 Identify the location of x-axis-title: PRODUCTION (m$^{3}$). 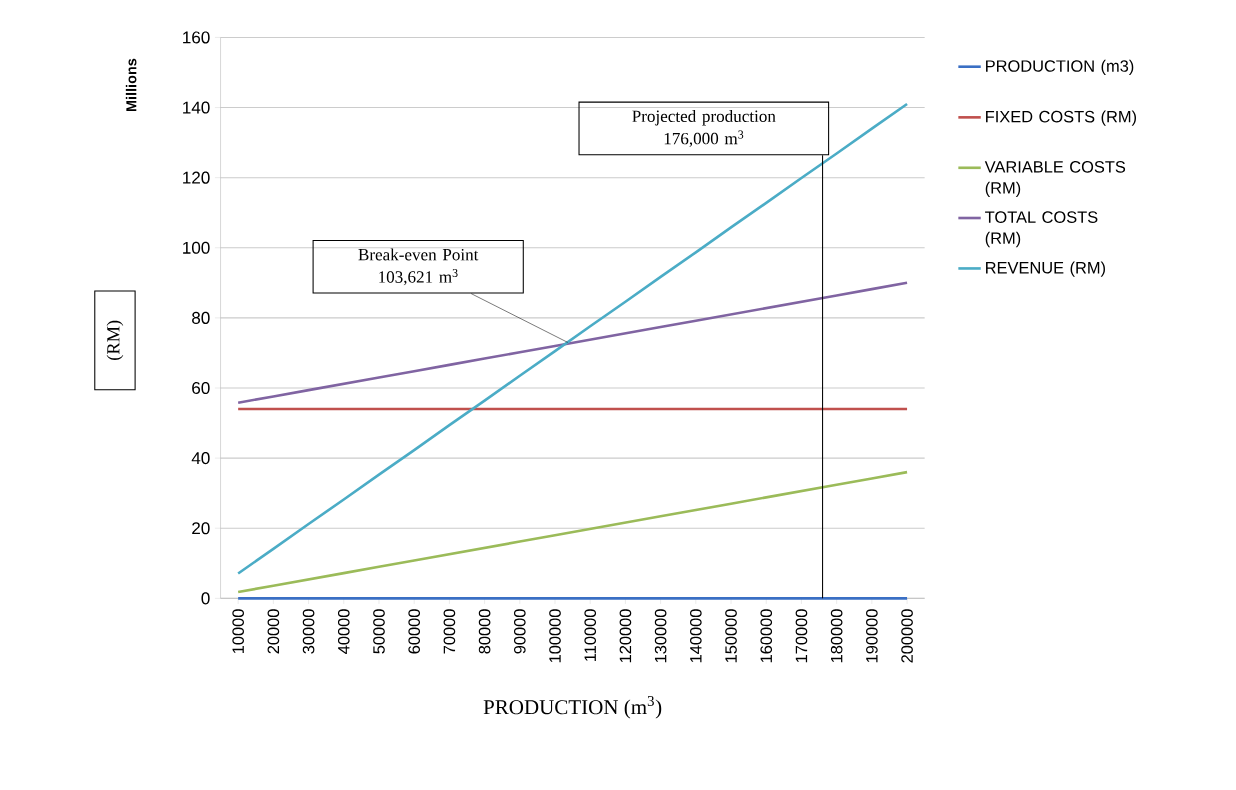
(572, 707).